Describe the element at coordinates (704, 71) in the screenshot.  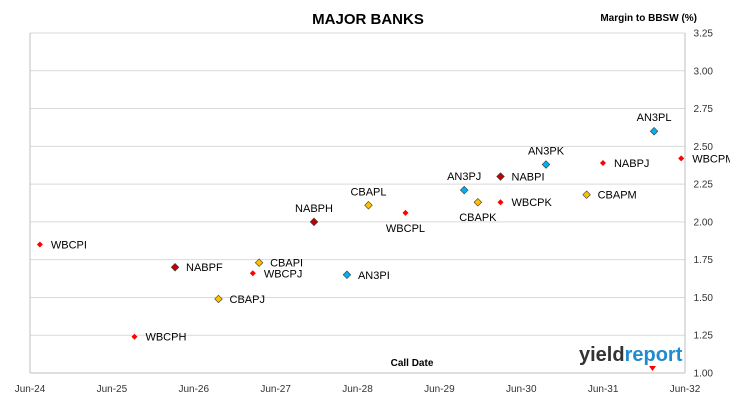
I see `y-tick-label: 3.00` at that location.